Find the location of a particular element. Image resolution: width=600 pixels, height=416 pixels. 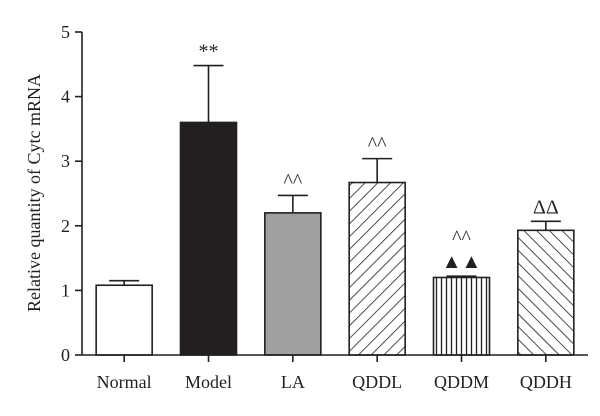

significance-marker-qddl: ^^ is located at coordinates (377, 145).